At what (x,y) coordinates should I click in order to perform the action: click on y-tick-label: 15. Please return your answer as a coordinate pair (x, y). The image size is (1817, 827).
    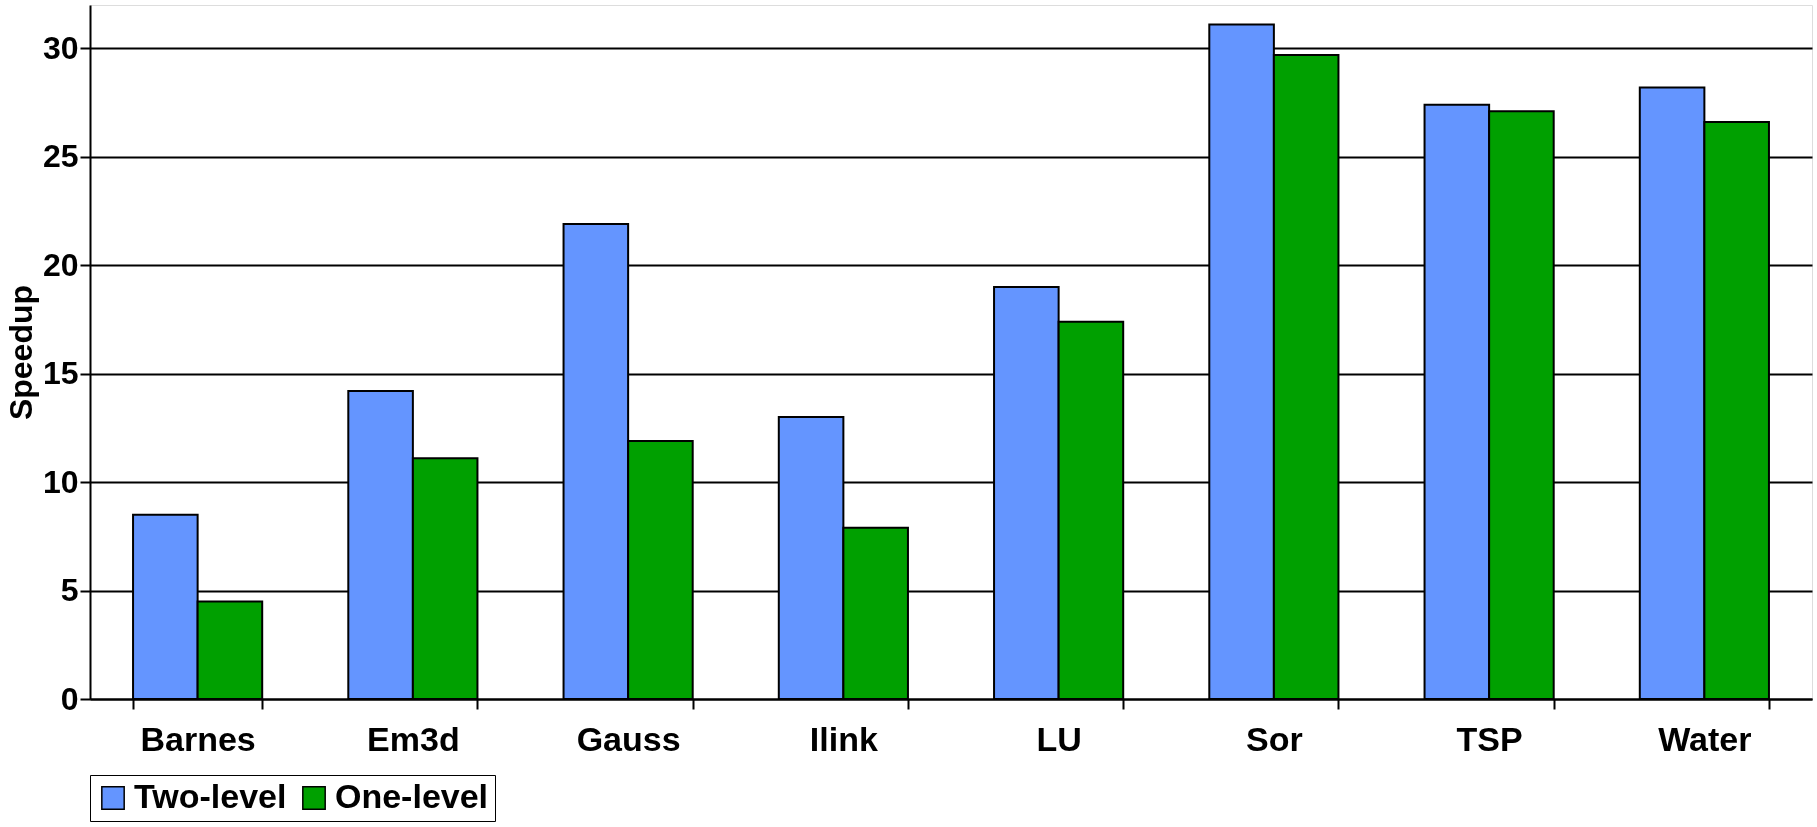
    Looking at the image, I should click on (60, 373).